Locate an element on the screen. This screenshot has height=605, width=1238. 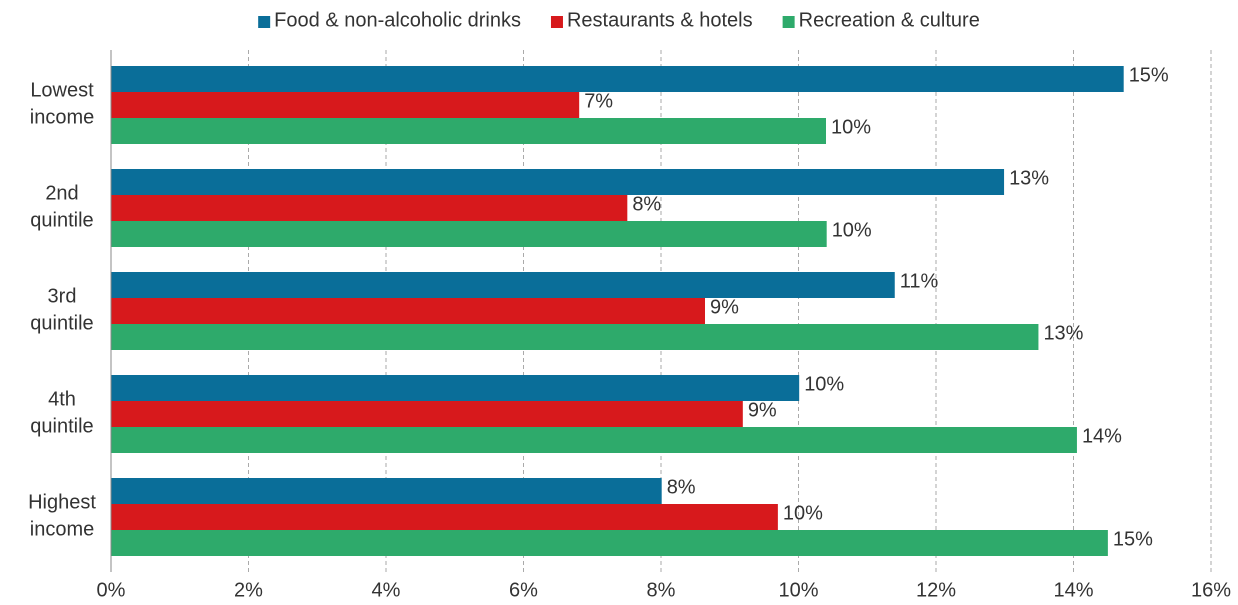
legend-label: Recreation & culture is located at coordinates (889, 20).